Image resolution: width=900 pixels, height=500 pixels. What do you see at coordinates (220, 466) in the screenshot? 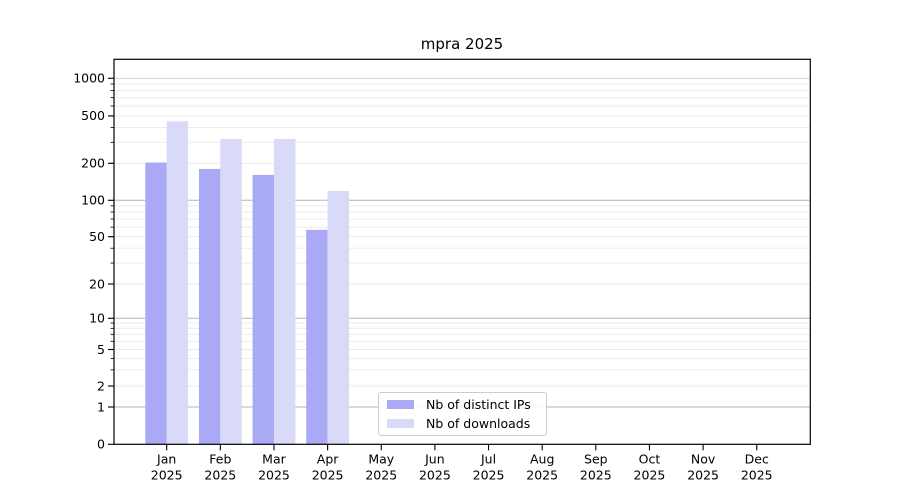
I see `x-tick-label: Feb 2025` at bounding box center [220, 466].